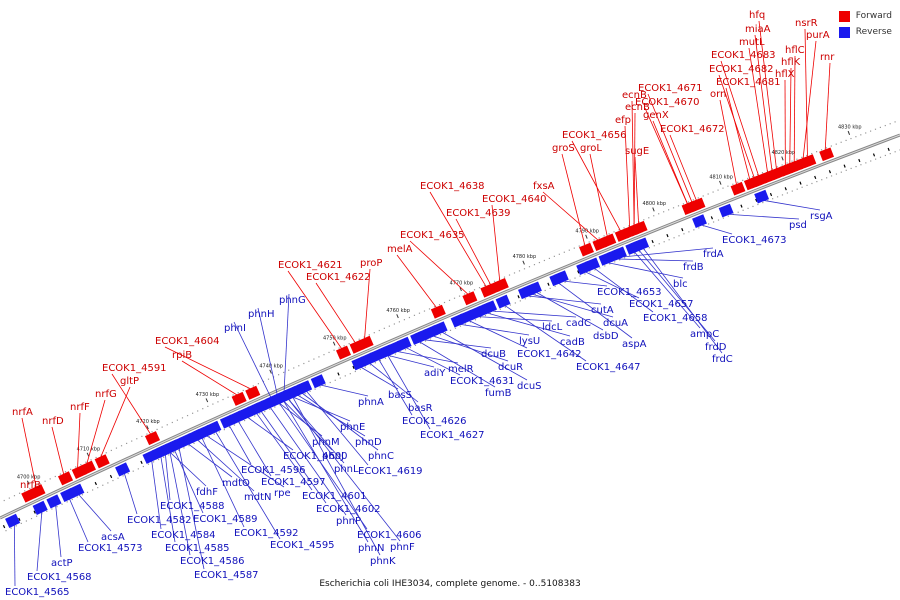 The width and height of the screenshot is (900, 600). Describe the element at coordinates (722, 359) in the screenshot. I see `gene-label: frdC` at that location.